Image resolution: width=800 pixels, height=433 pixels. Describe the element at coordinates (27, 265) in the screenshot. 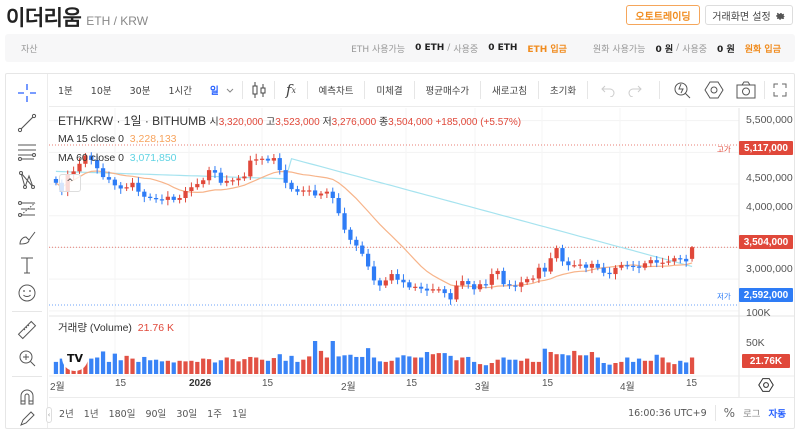

I see `text-icon` at that location.